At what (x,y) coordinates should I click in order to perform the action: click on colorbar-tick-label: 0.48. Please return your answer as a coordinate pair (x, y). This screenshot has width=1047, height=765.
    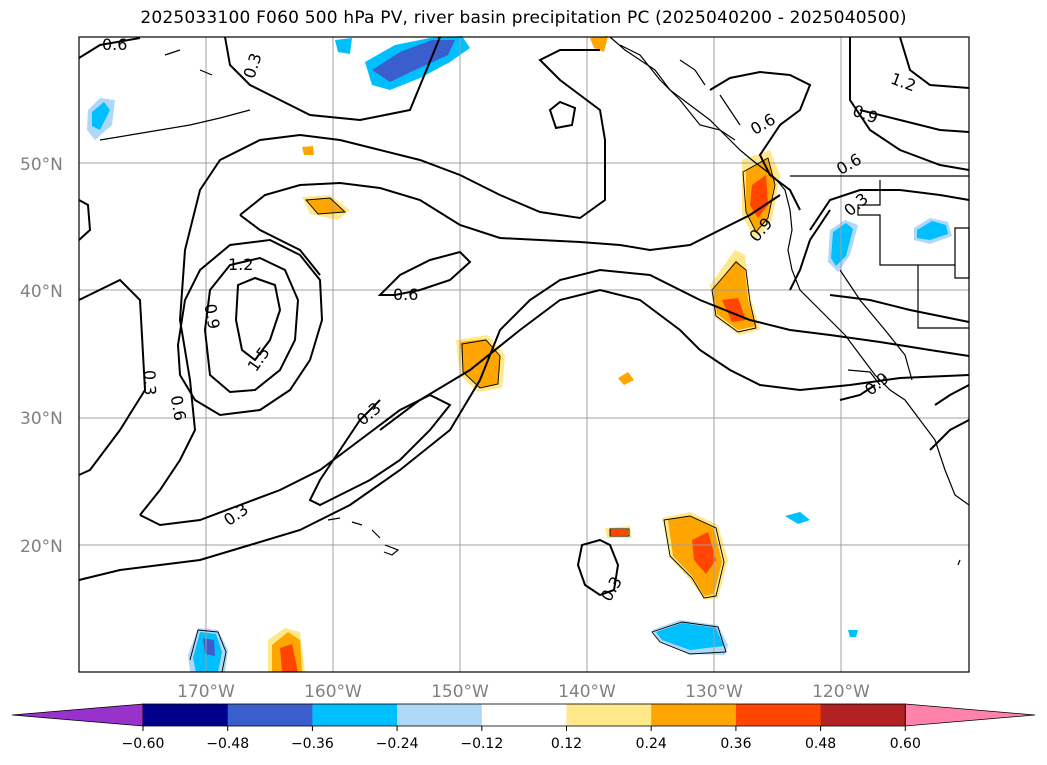
    Looking at the image, I should click on (820, 744).